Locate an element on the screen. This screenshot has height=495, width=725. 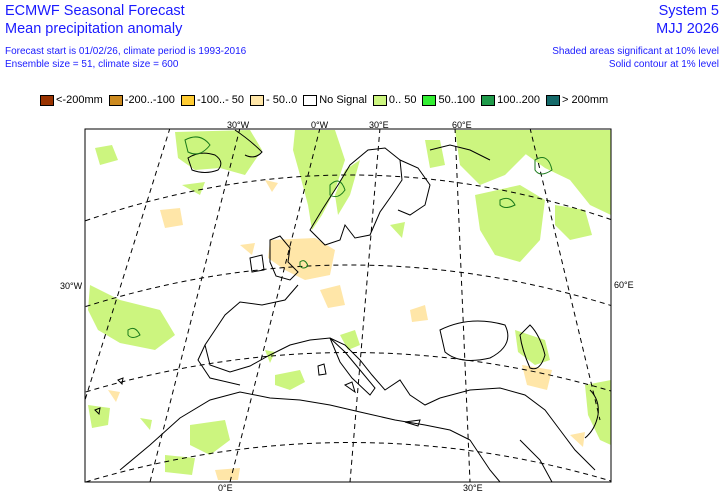
legend-item: 0.. 50 is located at coordinates (394, 100).